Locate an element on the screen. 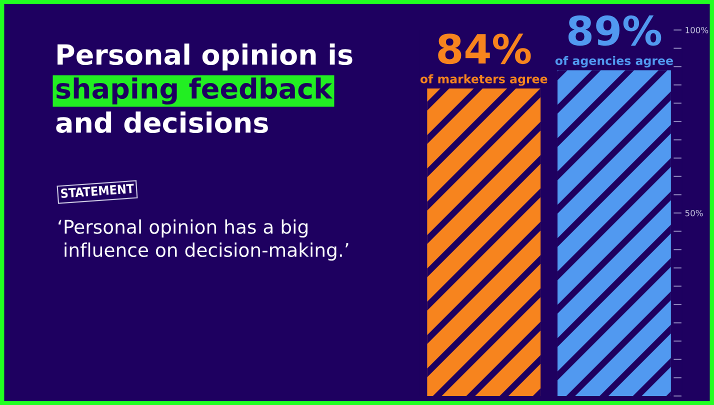 The width and height of the screenshot is (714, 405). annotation: of agencies agree is located at coordinates (614, 62).